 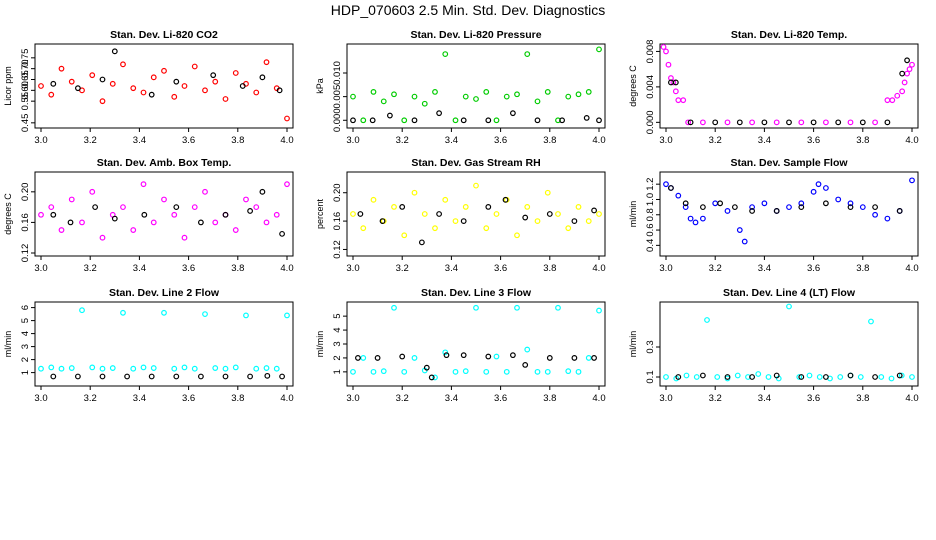 What do you see at coordinates (25, 123) in the screenshot?
I see `y-tick-label: 0.45` at bounding box center [25, 123].